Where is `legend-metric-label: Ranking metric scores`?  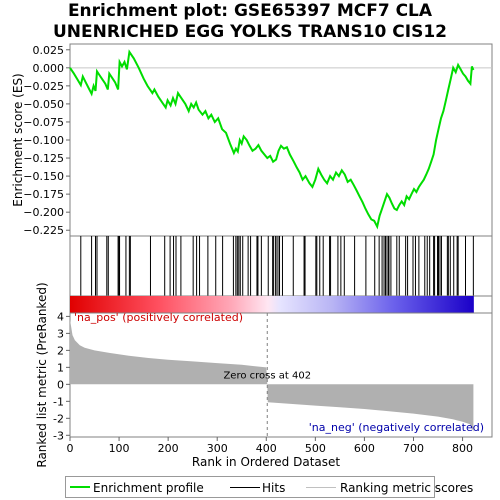 legend-metric-label: Ranking metric scores is located at coordinates (407, 488).